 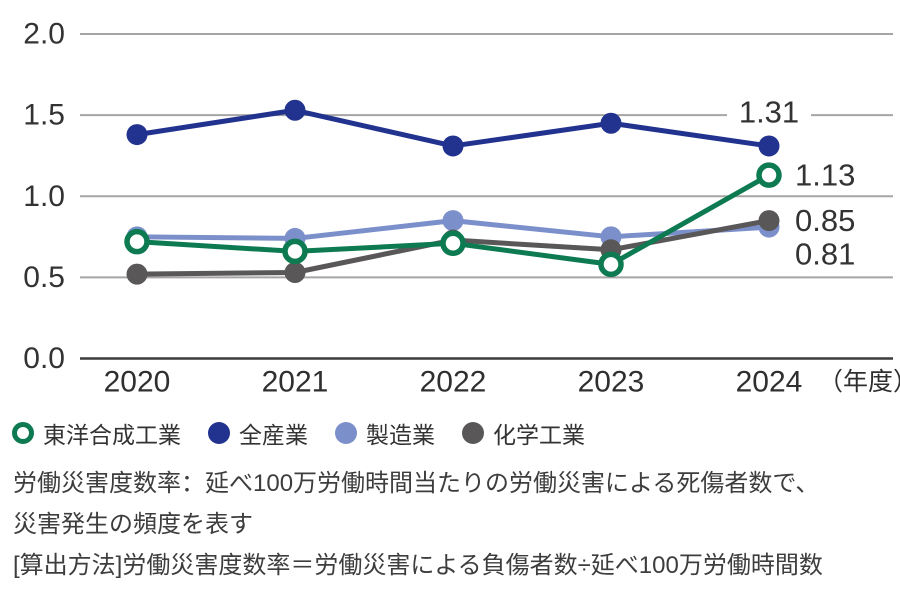 I want to click on legend-item-manufacturing: 製造業, so click(x=385, y=433).